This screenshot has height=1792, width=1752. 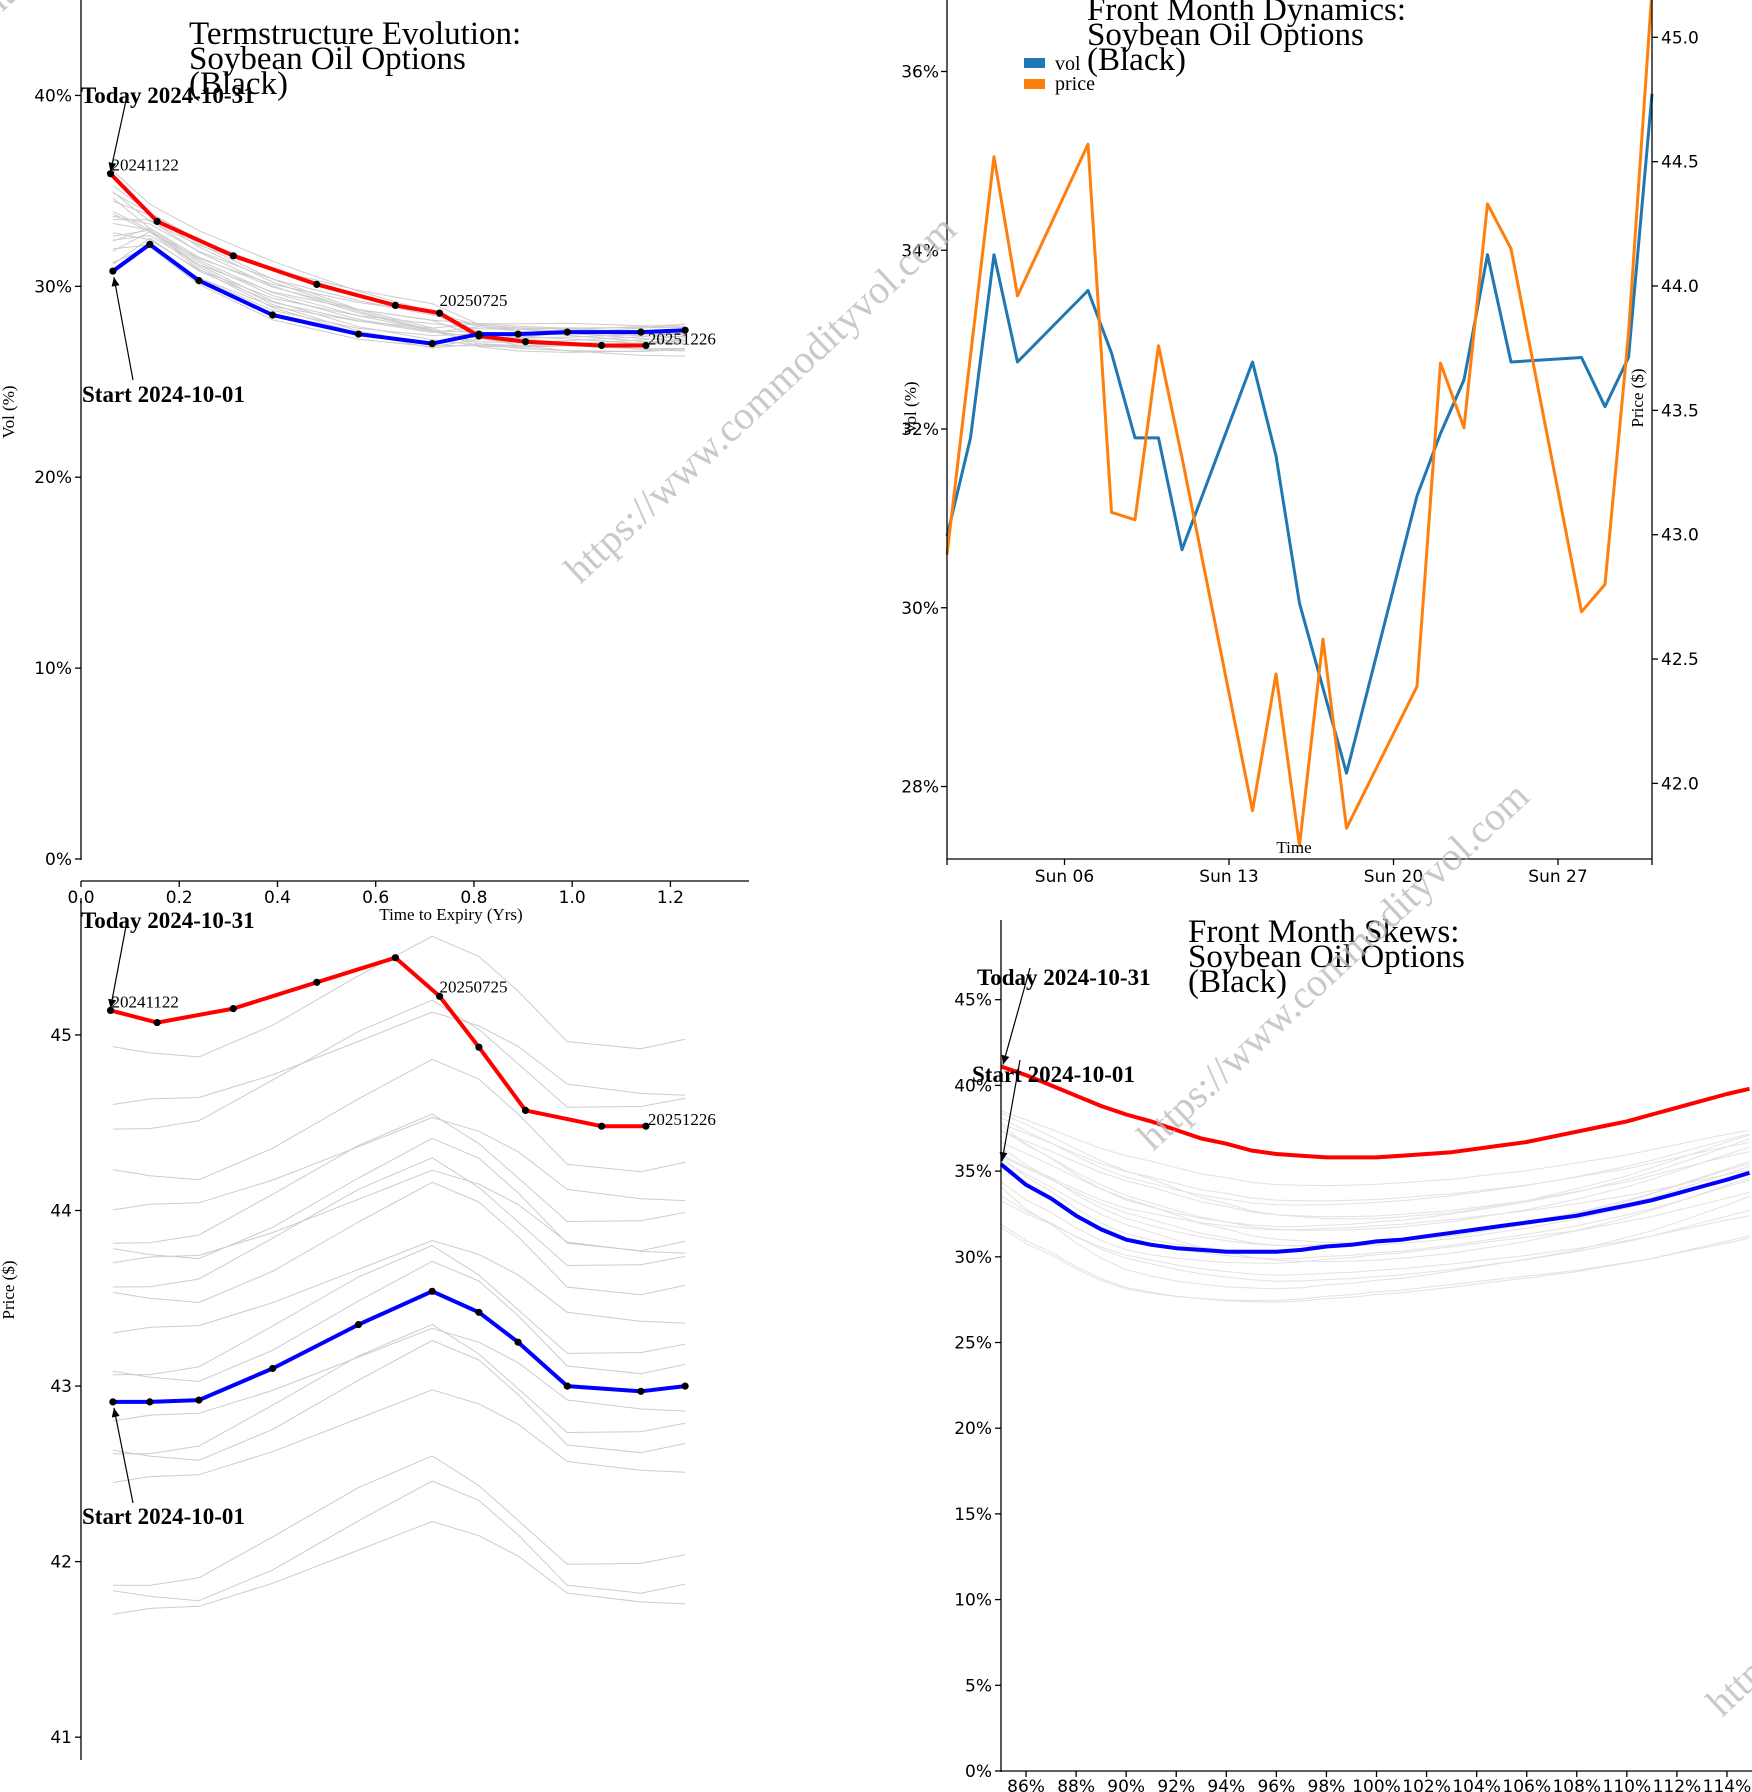 What do you see at coordinates (115, 282) in the screenshot?
I see `term-vol-start-arrow-head` at bounding box center [115, 282].